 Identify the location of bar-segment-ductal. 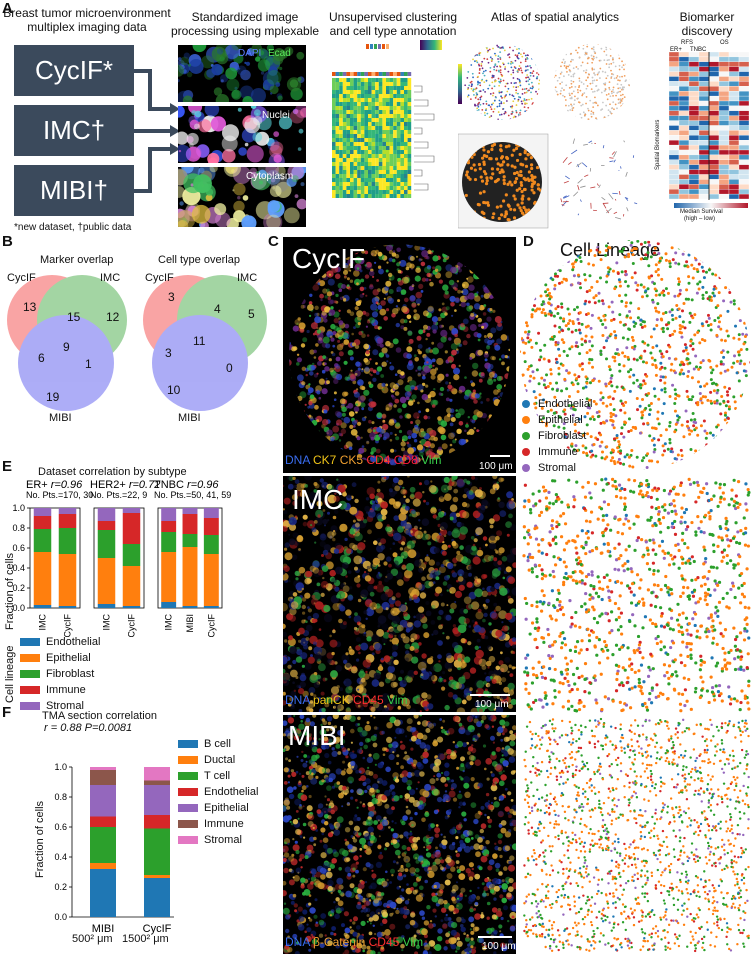
(157, 876).